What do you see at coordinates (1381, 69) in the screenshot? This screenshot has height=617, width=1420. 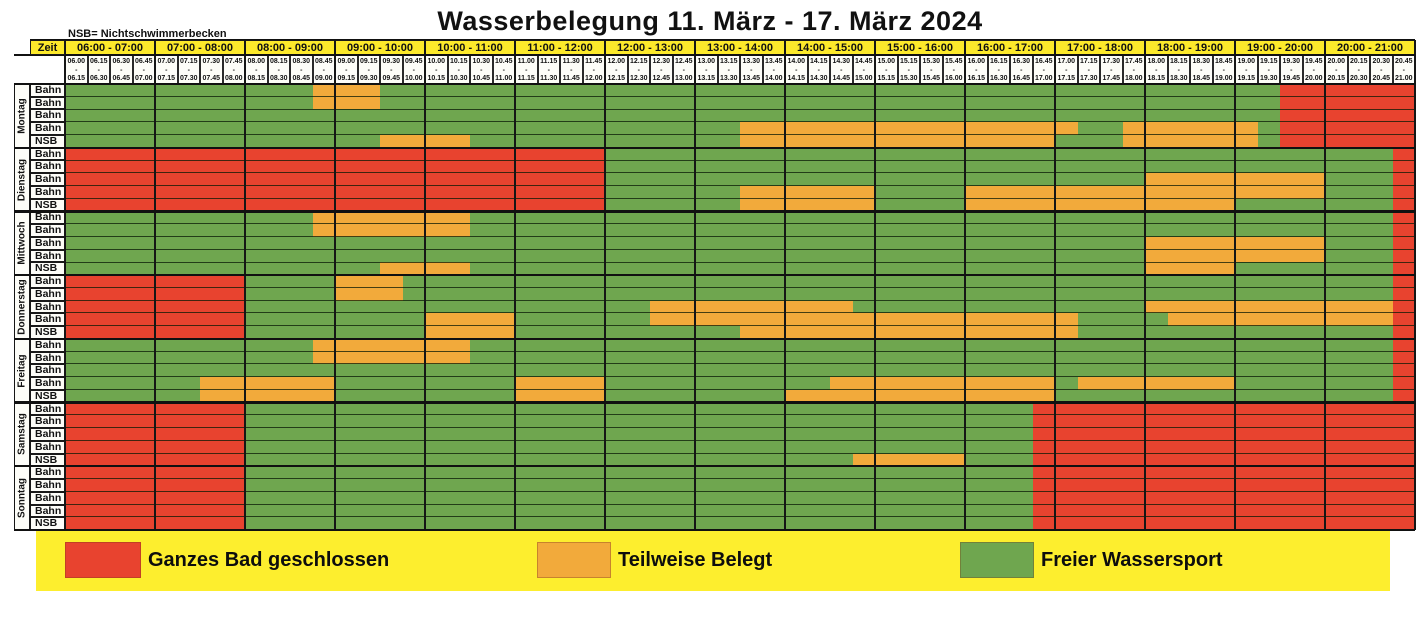 I see `quarter-header-cell: 20.30-20.45` at bounding box center [1381, 69].